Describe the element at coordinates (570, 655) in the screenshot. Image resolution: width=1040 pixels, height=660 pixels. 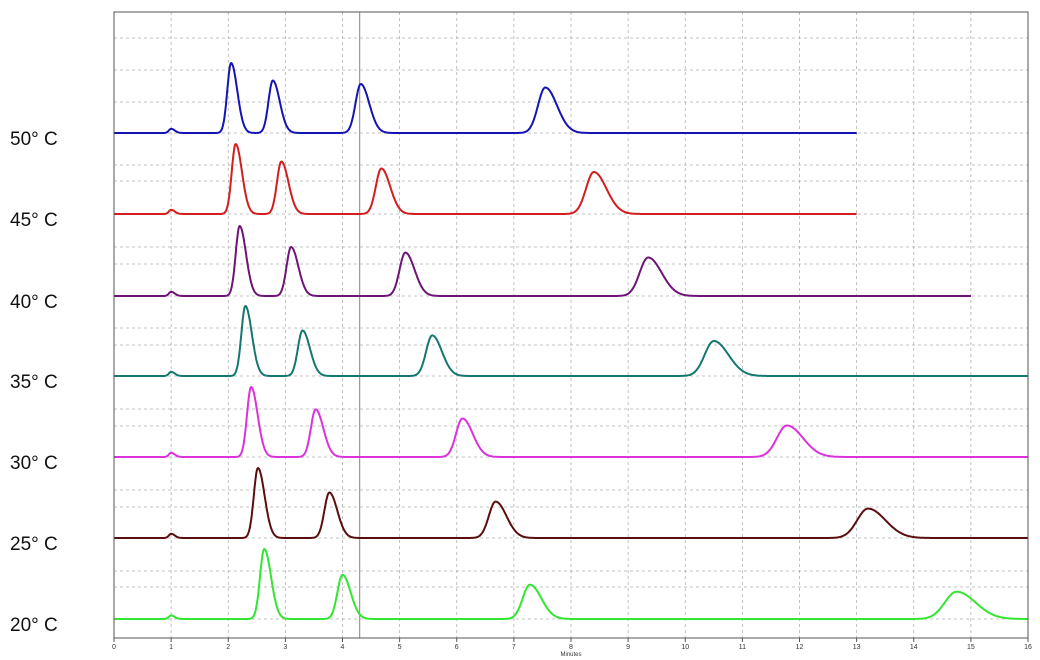
I see `x-axis-title: Minutes` at that location.